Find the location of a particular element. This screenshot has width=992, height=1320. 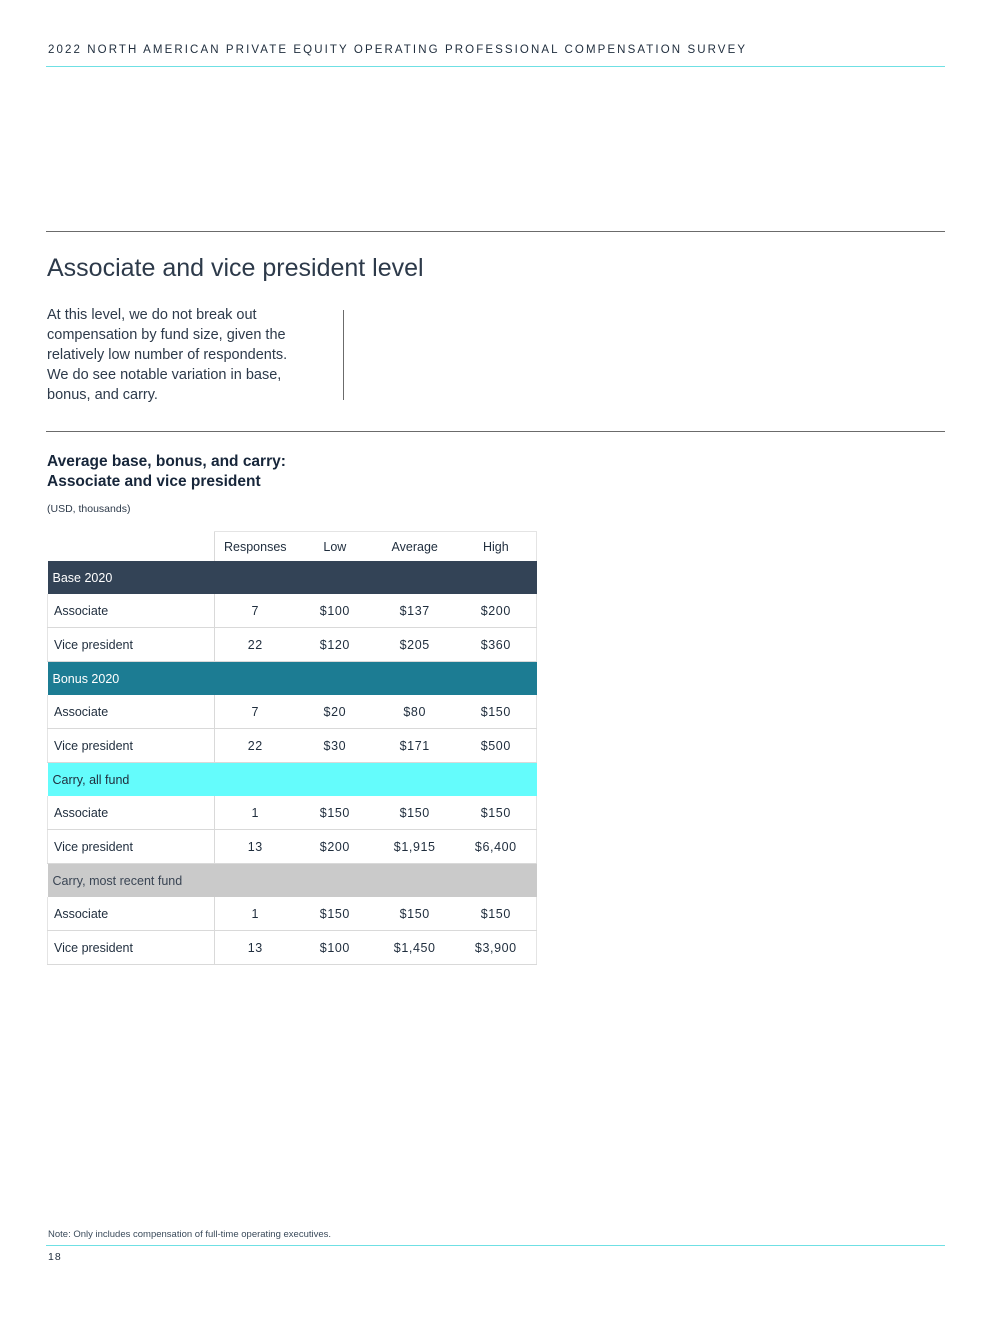

table-row: Associate 7 $100 $137 $200 is located at coordinates (292, 611).